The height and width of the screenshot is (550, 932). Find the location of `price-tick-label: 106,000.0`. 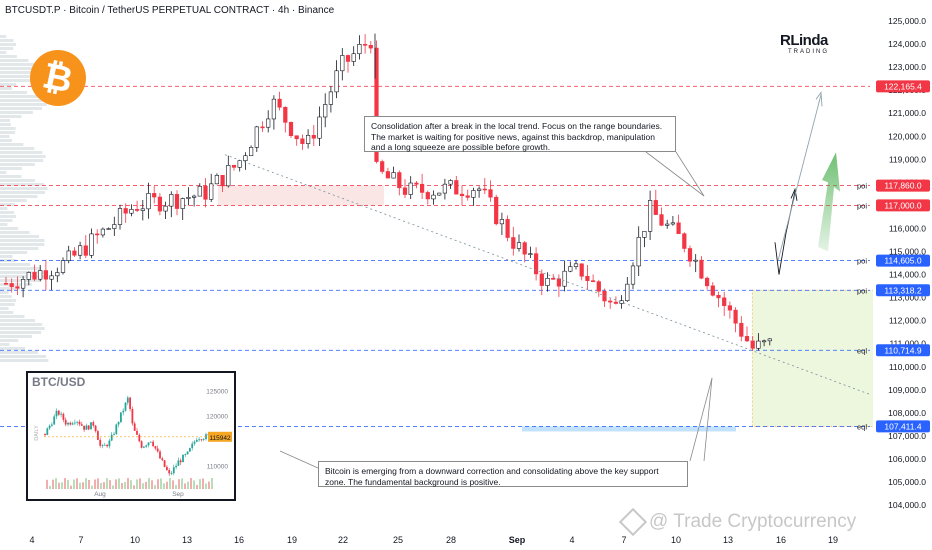

price-tick-label: 106,000.0 is located at coordinates (907, 459).